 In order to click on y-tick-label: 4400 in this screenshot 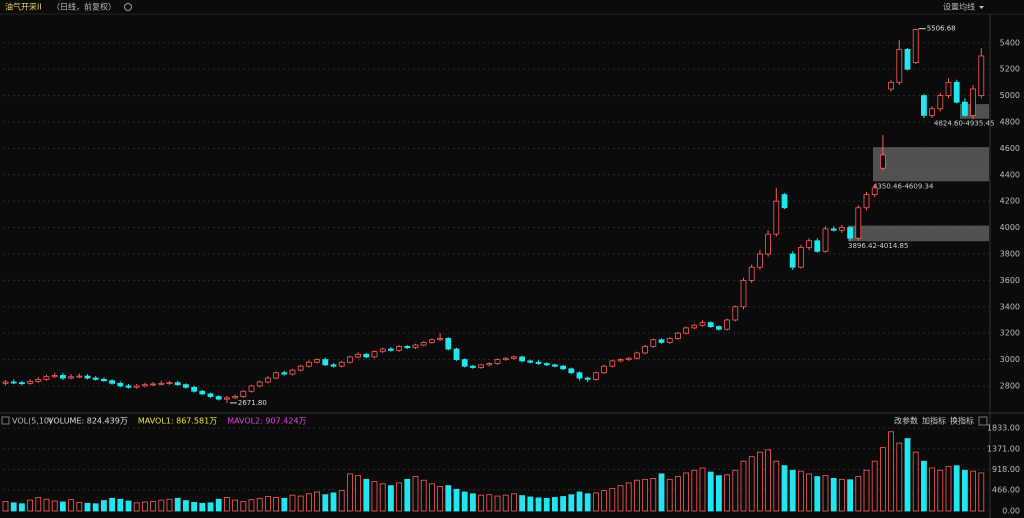, I will do `click(1010, 174)`.